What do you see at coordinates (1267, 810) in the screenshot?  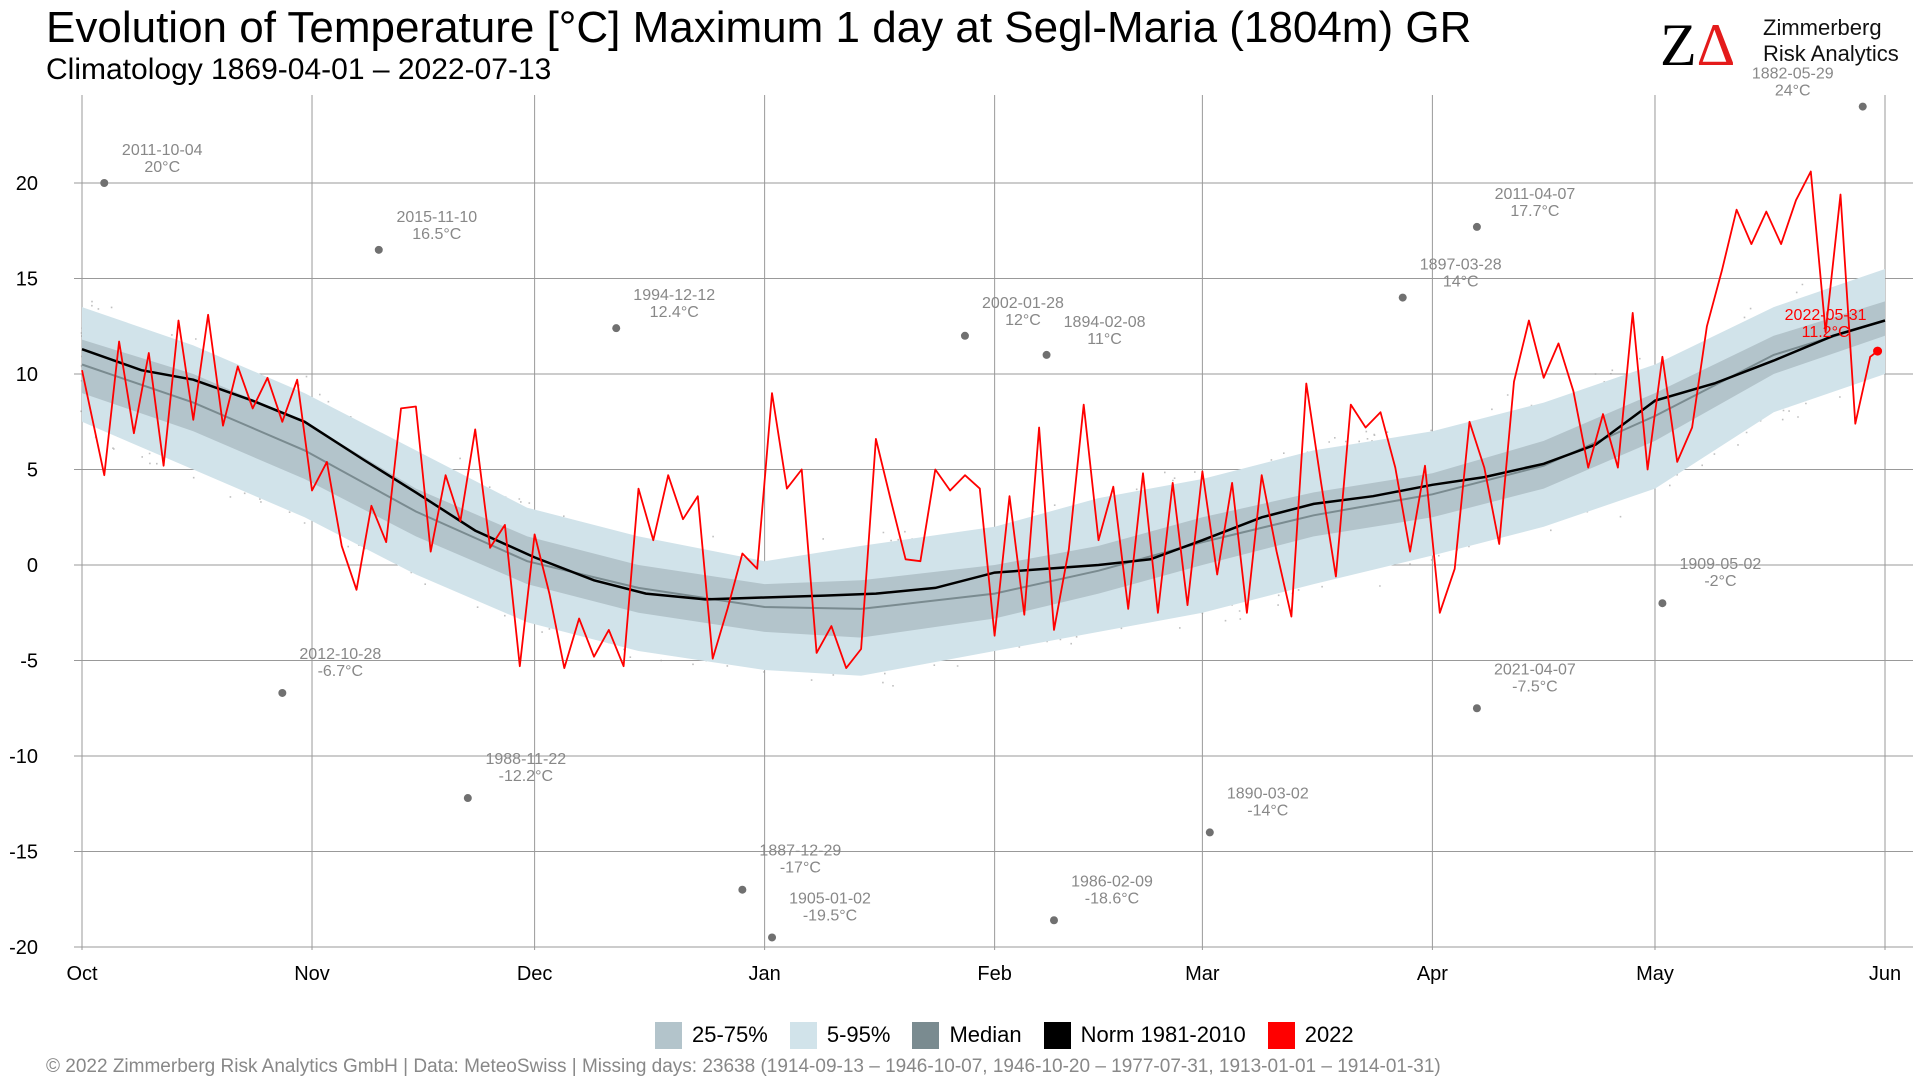 I see `record-value-label: -14°C` at bounding box center [1267, 810].